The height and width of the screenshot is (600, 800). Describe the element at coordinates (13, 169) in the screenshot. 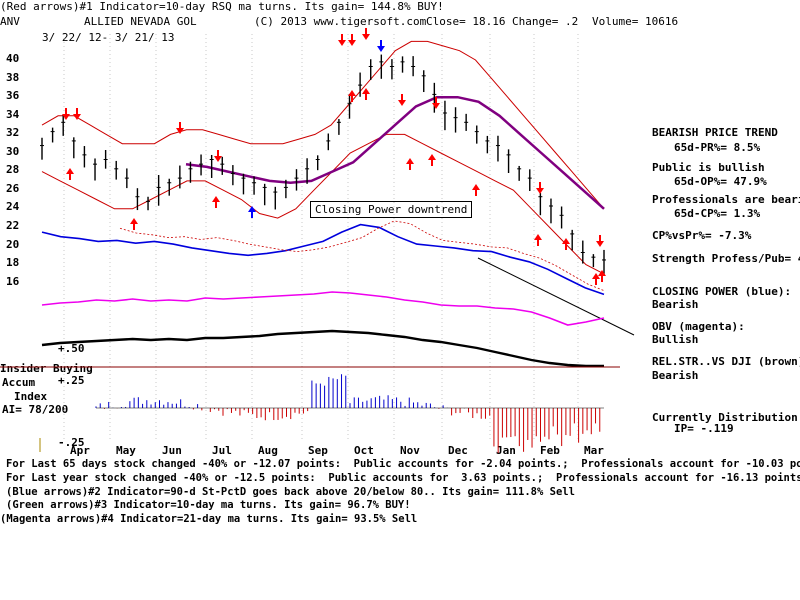

I see `y-tick-28: 28` at that location.